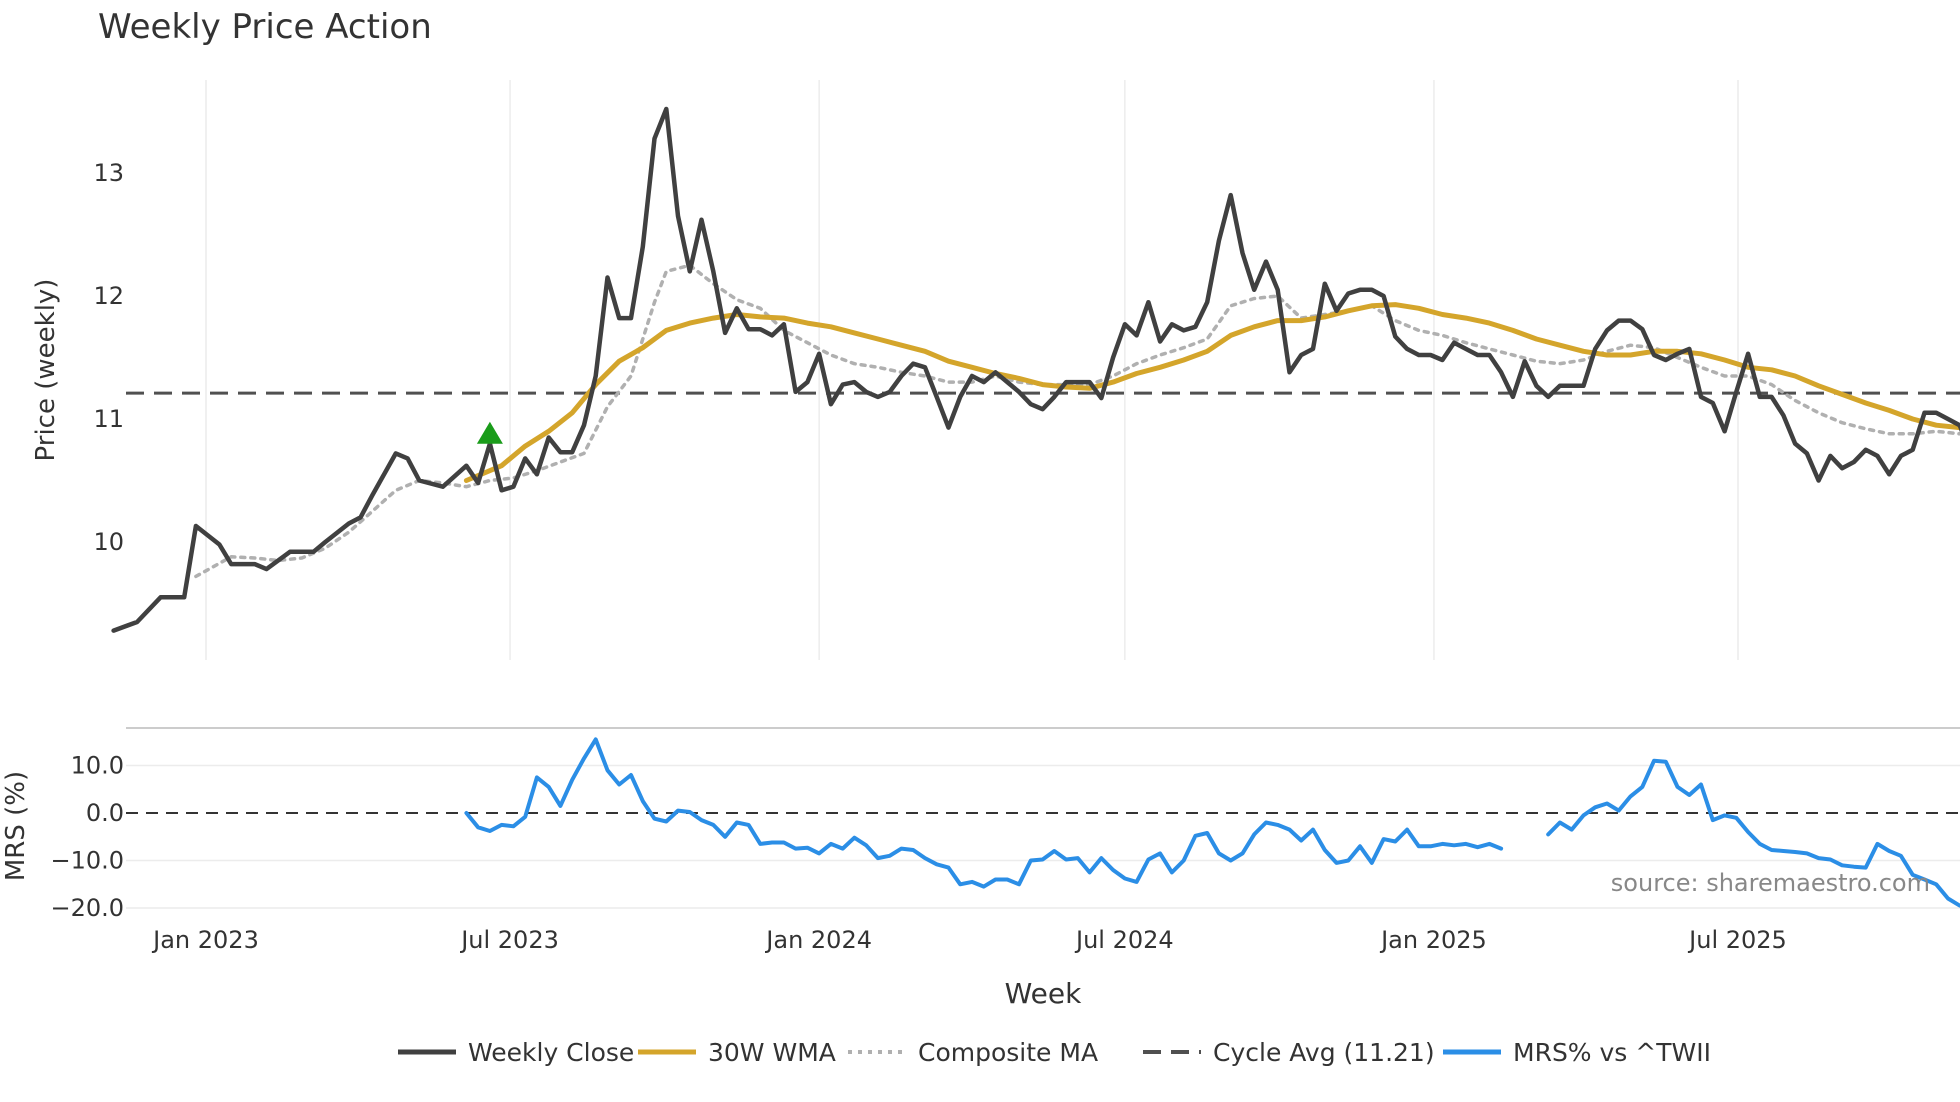 This screenshot has height=1102, width=1960. What do you see at coordinates (16, 826) in the screenshot?
I see `mrs-y-axis-label: MRS (%)` at bounding box center [16, 826].